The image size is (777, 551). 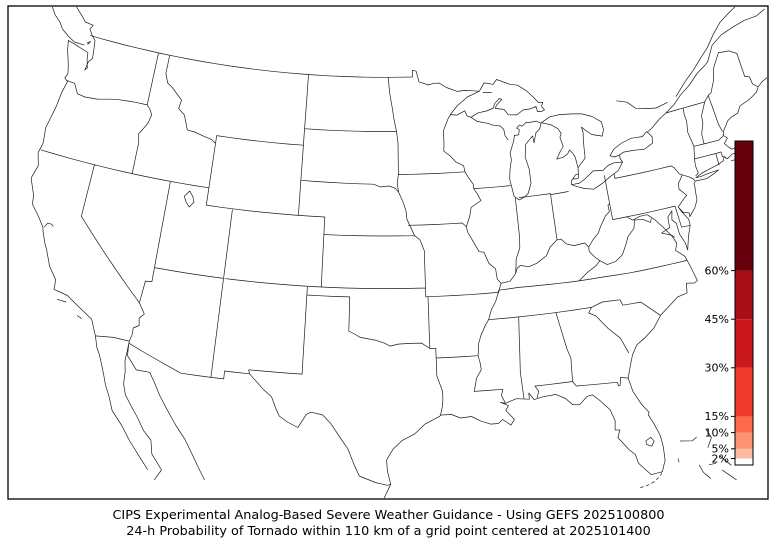 I want to click on colorbar-tick-label: 45%, so click(x=717, y=319).